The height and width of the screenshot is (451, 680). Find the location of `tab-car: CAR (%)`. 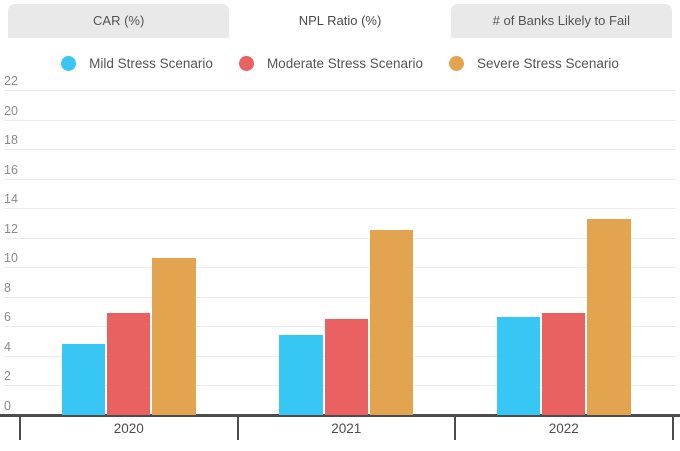

tab-car: CAR (%) is located at coordinates (119, 21).